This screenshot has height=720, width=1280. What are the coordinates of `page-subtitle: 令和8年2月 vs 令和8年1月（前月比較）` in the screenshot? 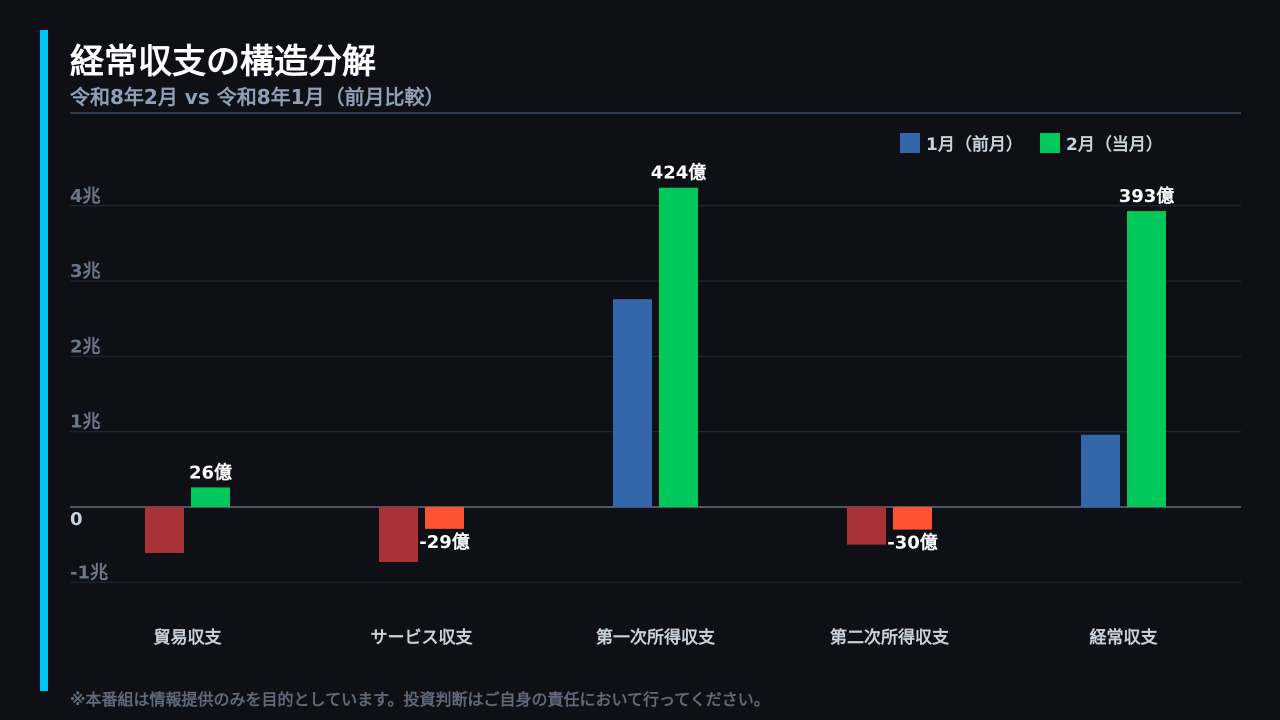 It's located at (257, 97).